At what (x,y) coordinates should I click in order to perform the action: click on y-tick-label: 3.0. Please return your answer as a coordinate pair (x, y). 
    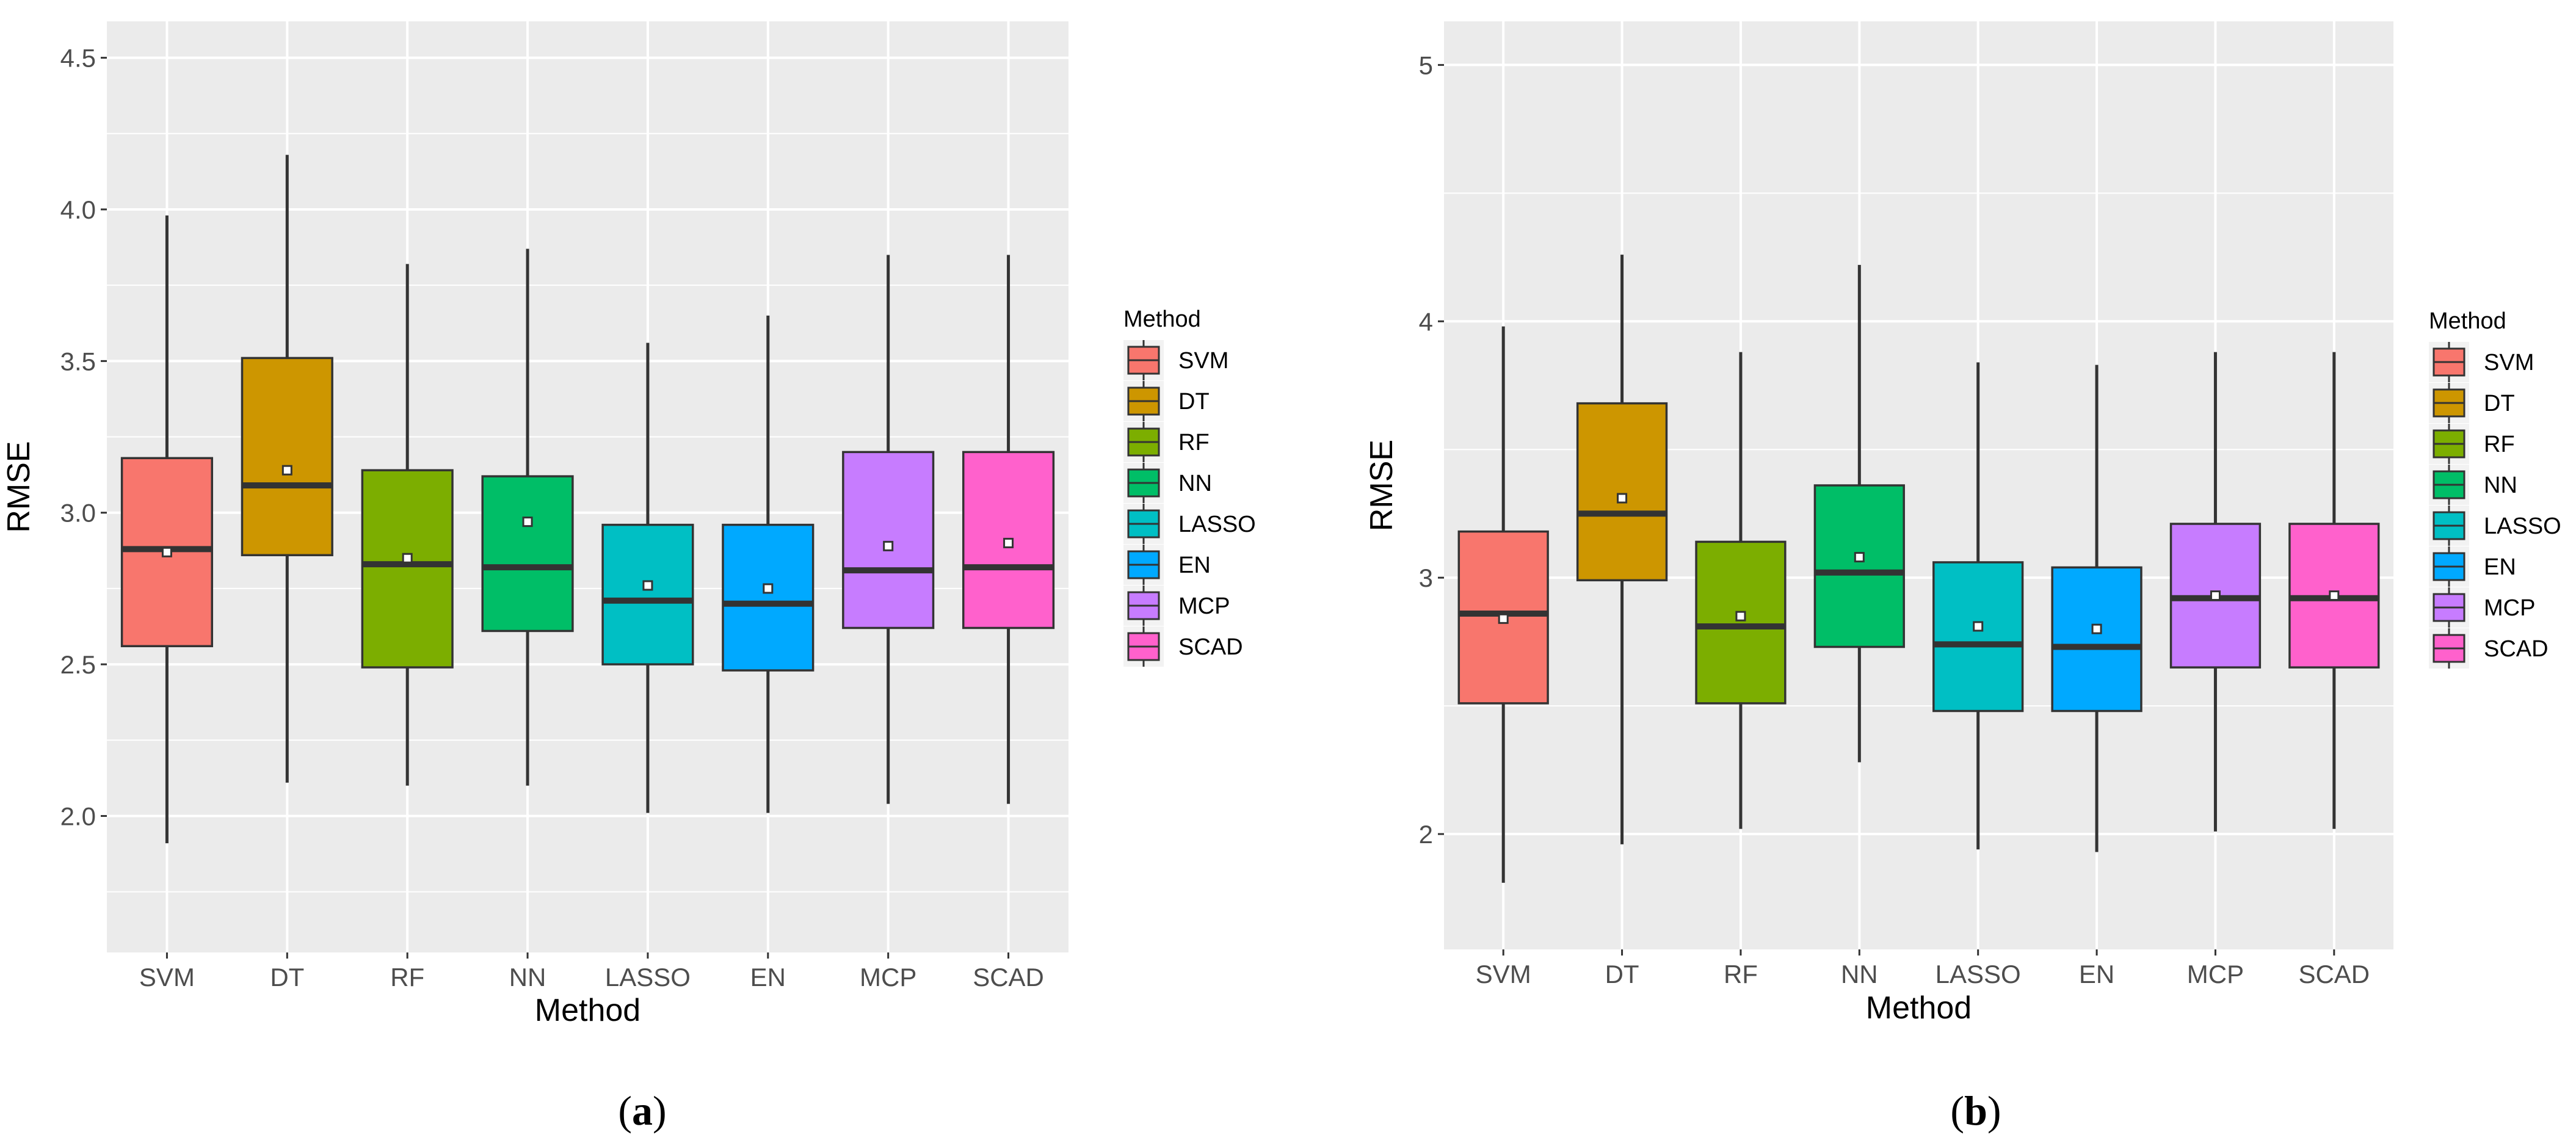
    Looking at the image, I should click on (78, 513).